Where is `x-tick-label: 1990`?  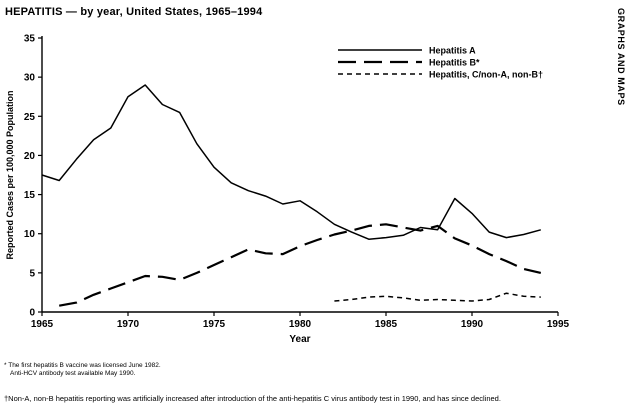 x-tick-label: 1990 is located at coordinates (472, 324).